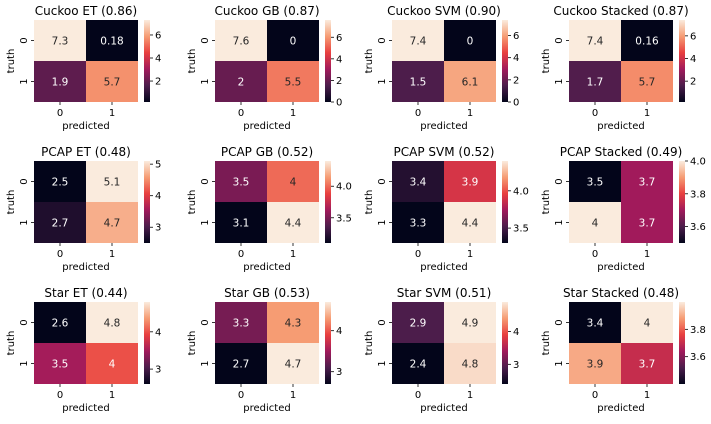 The width and height of the screenshot is (711, 424). I want to click on cell-value-label: 1.5, so click(418, 83).